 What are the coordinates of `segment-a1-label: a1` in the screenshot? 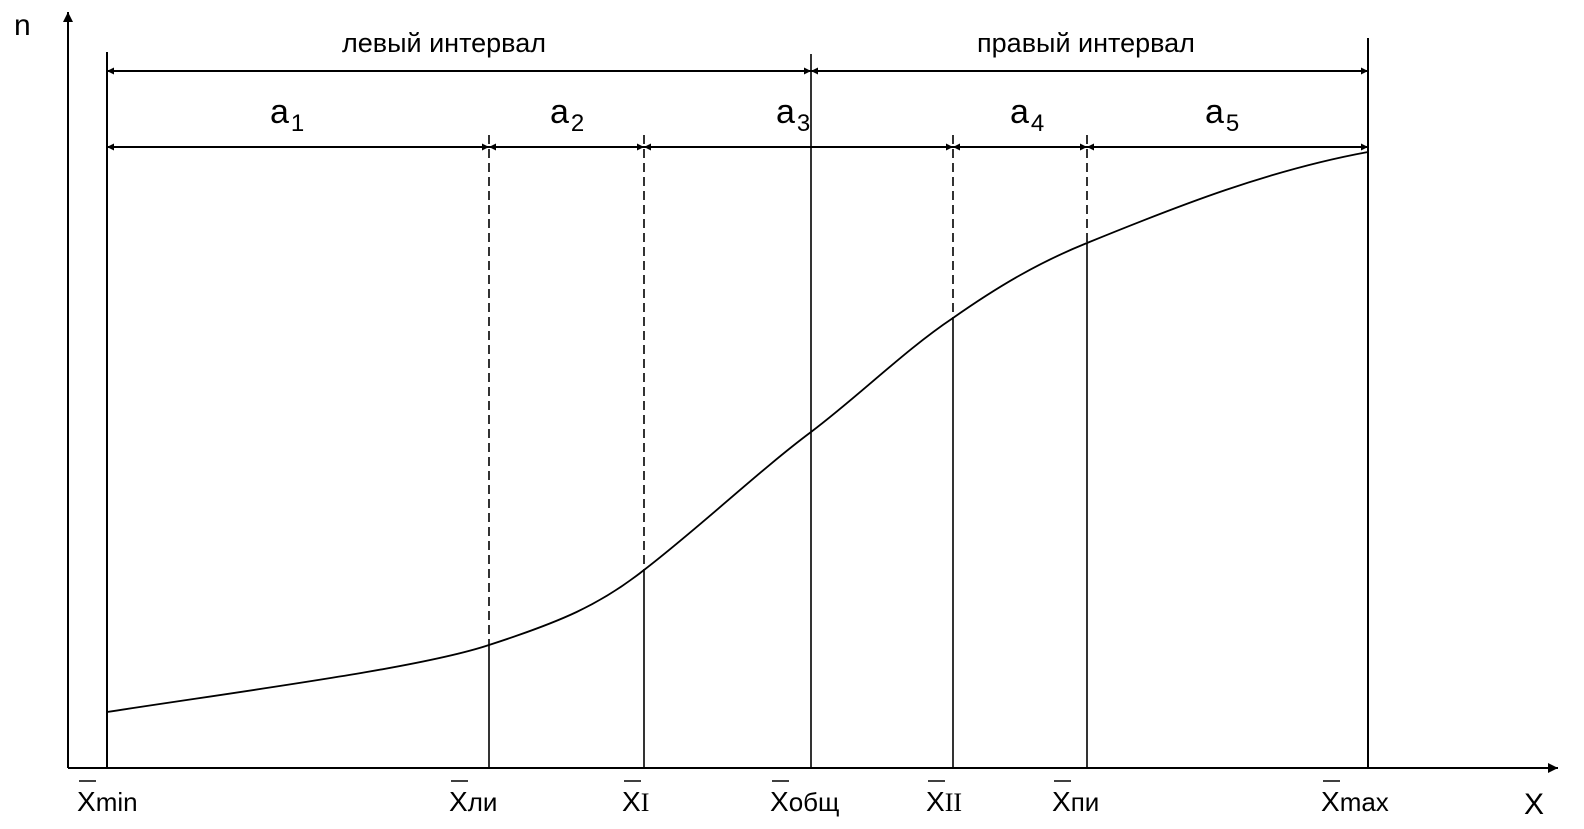 It's located at (287, 115).